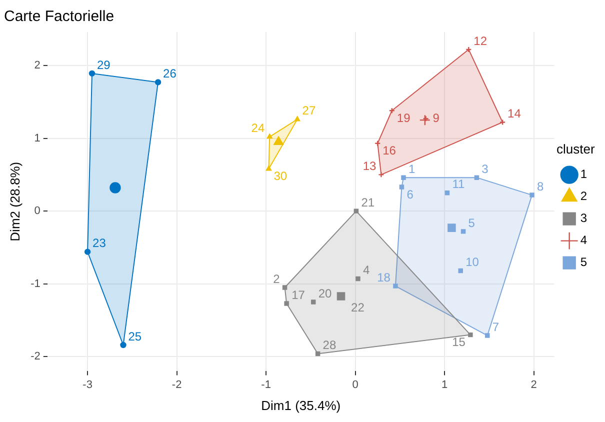 The height and width of the screenshot is (422, 605). What do you see at coordinates (35, 356) in the screenshot?
I see `y-tick-label: -2` at bounding box center [35, 356].